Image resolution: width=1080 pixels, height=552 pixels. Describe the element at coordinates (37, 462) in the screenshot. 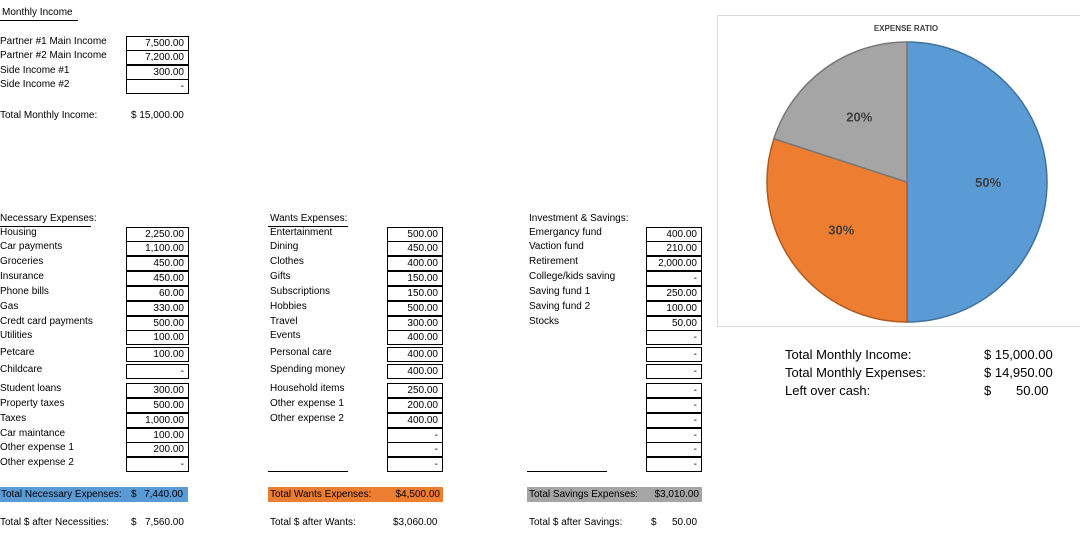

I see `necessary-item-label: Other expense 2` at that location.